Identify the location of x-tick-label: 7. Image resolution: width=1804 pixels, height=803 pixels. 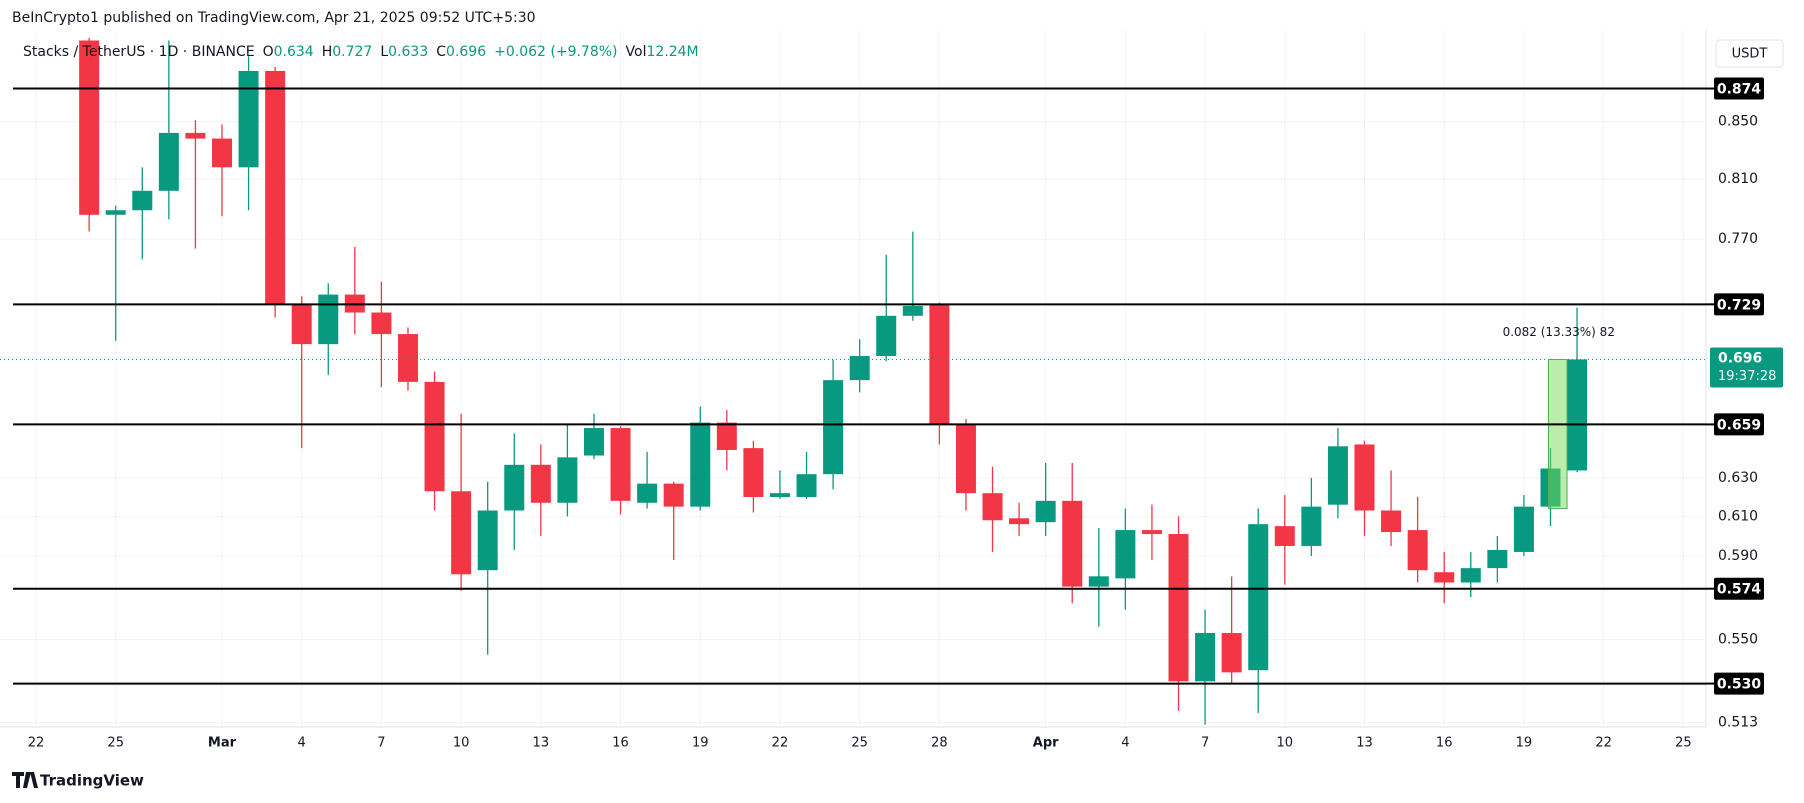
(381, 743).